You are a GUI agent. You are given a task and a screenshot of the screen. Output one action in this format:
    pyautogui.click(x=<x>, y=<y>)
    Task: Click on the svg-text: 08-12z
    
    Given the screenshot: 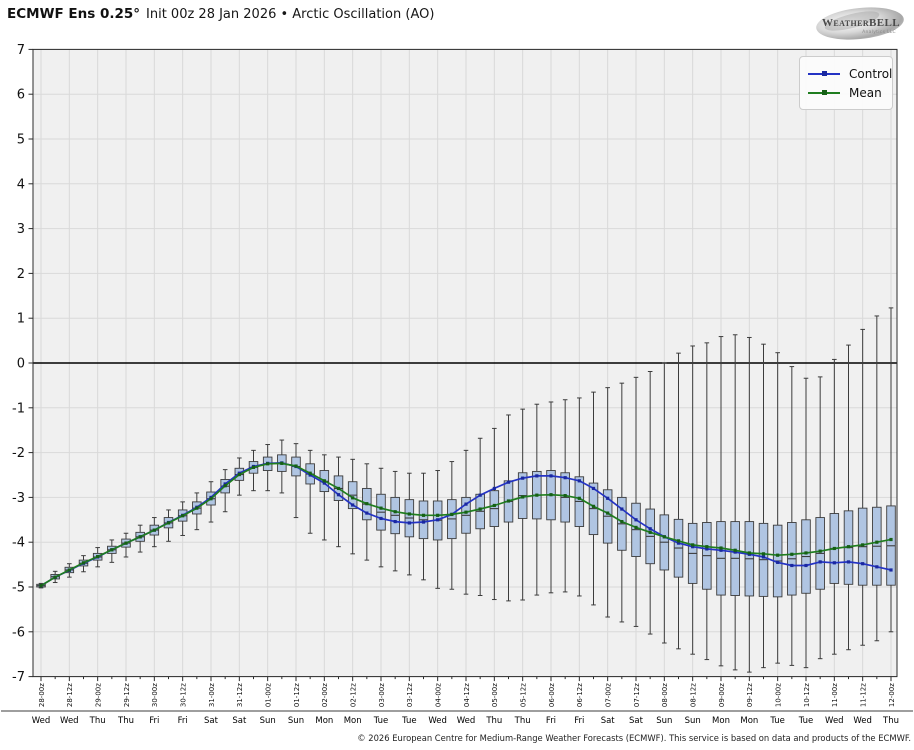 What is the action you would take?
    pyautogui.click(x=693, y=695)
    